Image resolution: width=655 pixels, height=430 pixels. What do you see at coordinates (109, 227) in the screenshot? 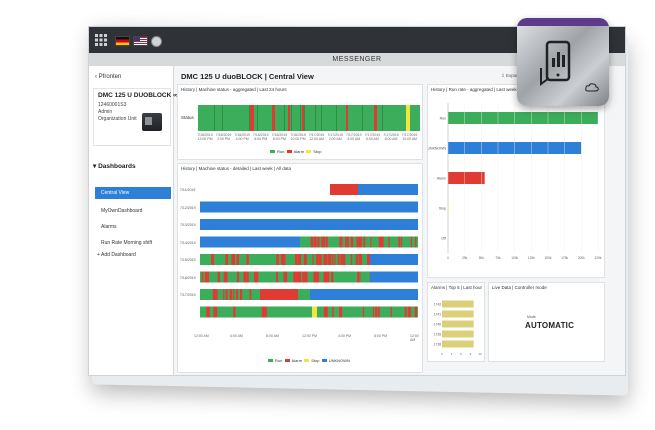
I see `sidebar-item-alarms: Alarms` at bounding box center [109, 227].